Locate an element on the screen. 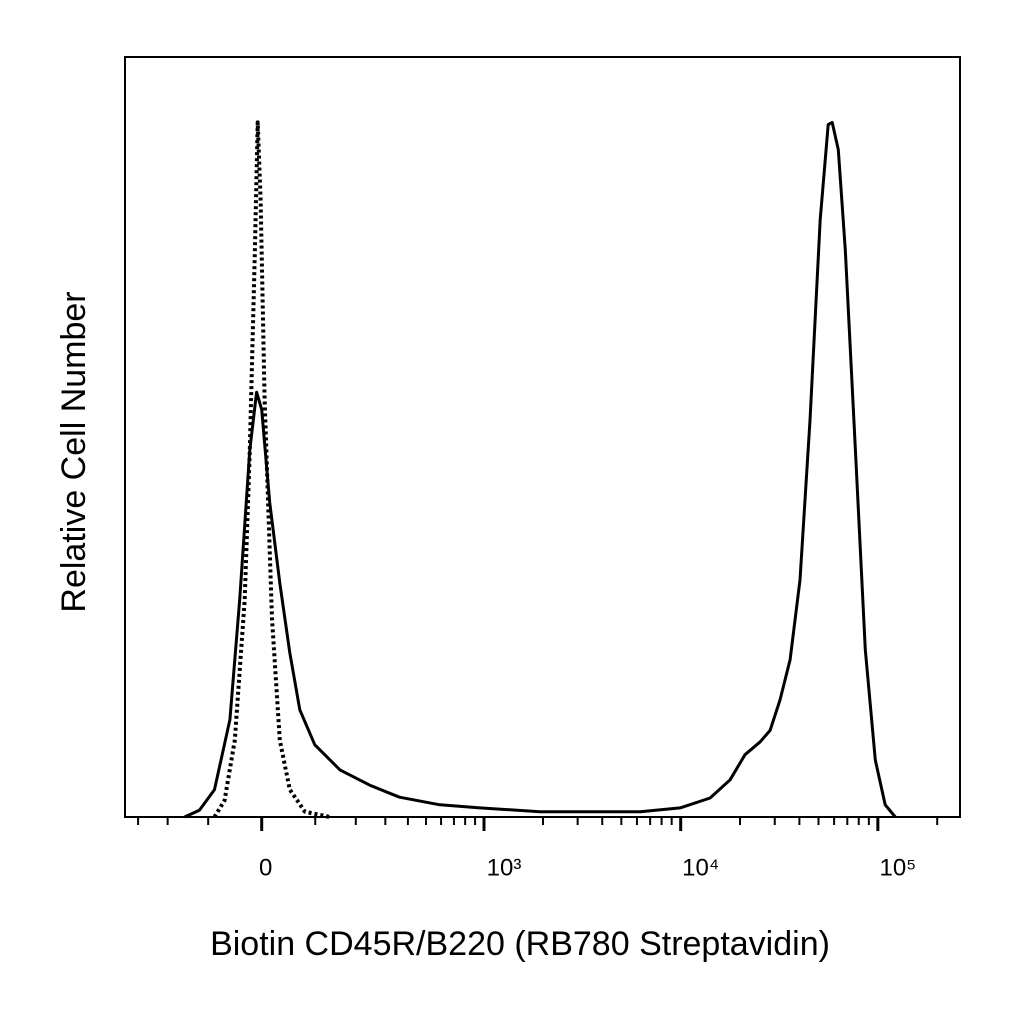 The height and width of the screenshot is (1024, 1024). x-axis-label: Biotin CD45R/B220 (RB780 Streptavidin) is located at coordinates (520, 944).